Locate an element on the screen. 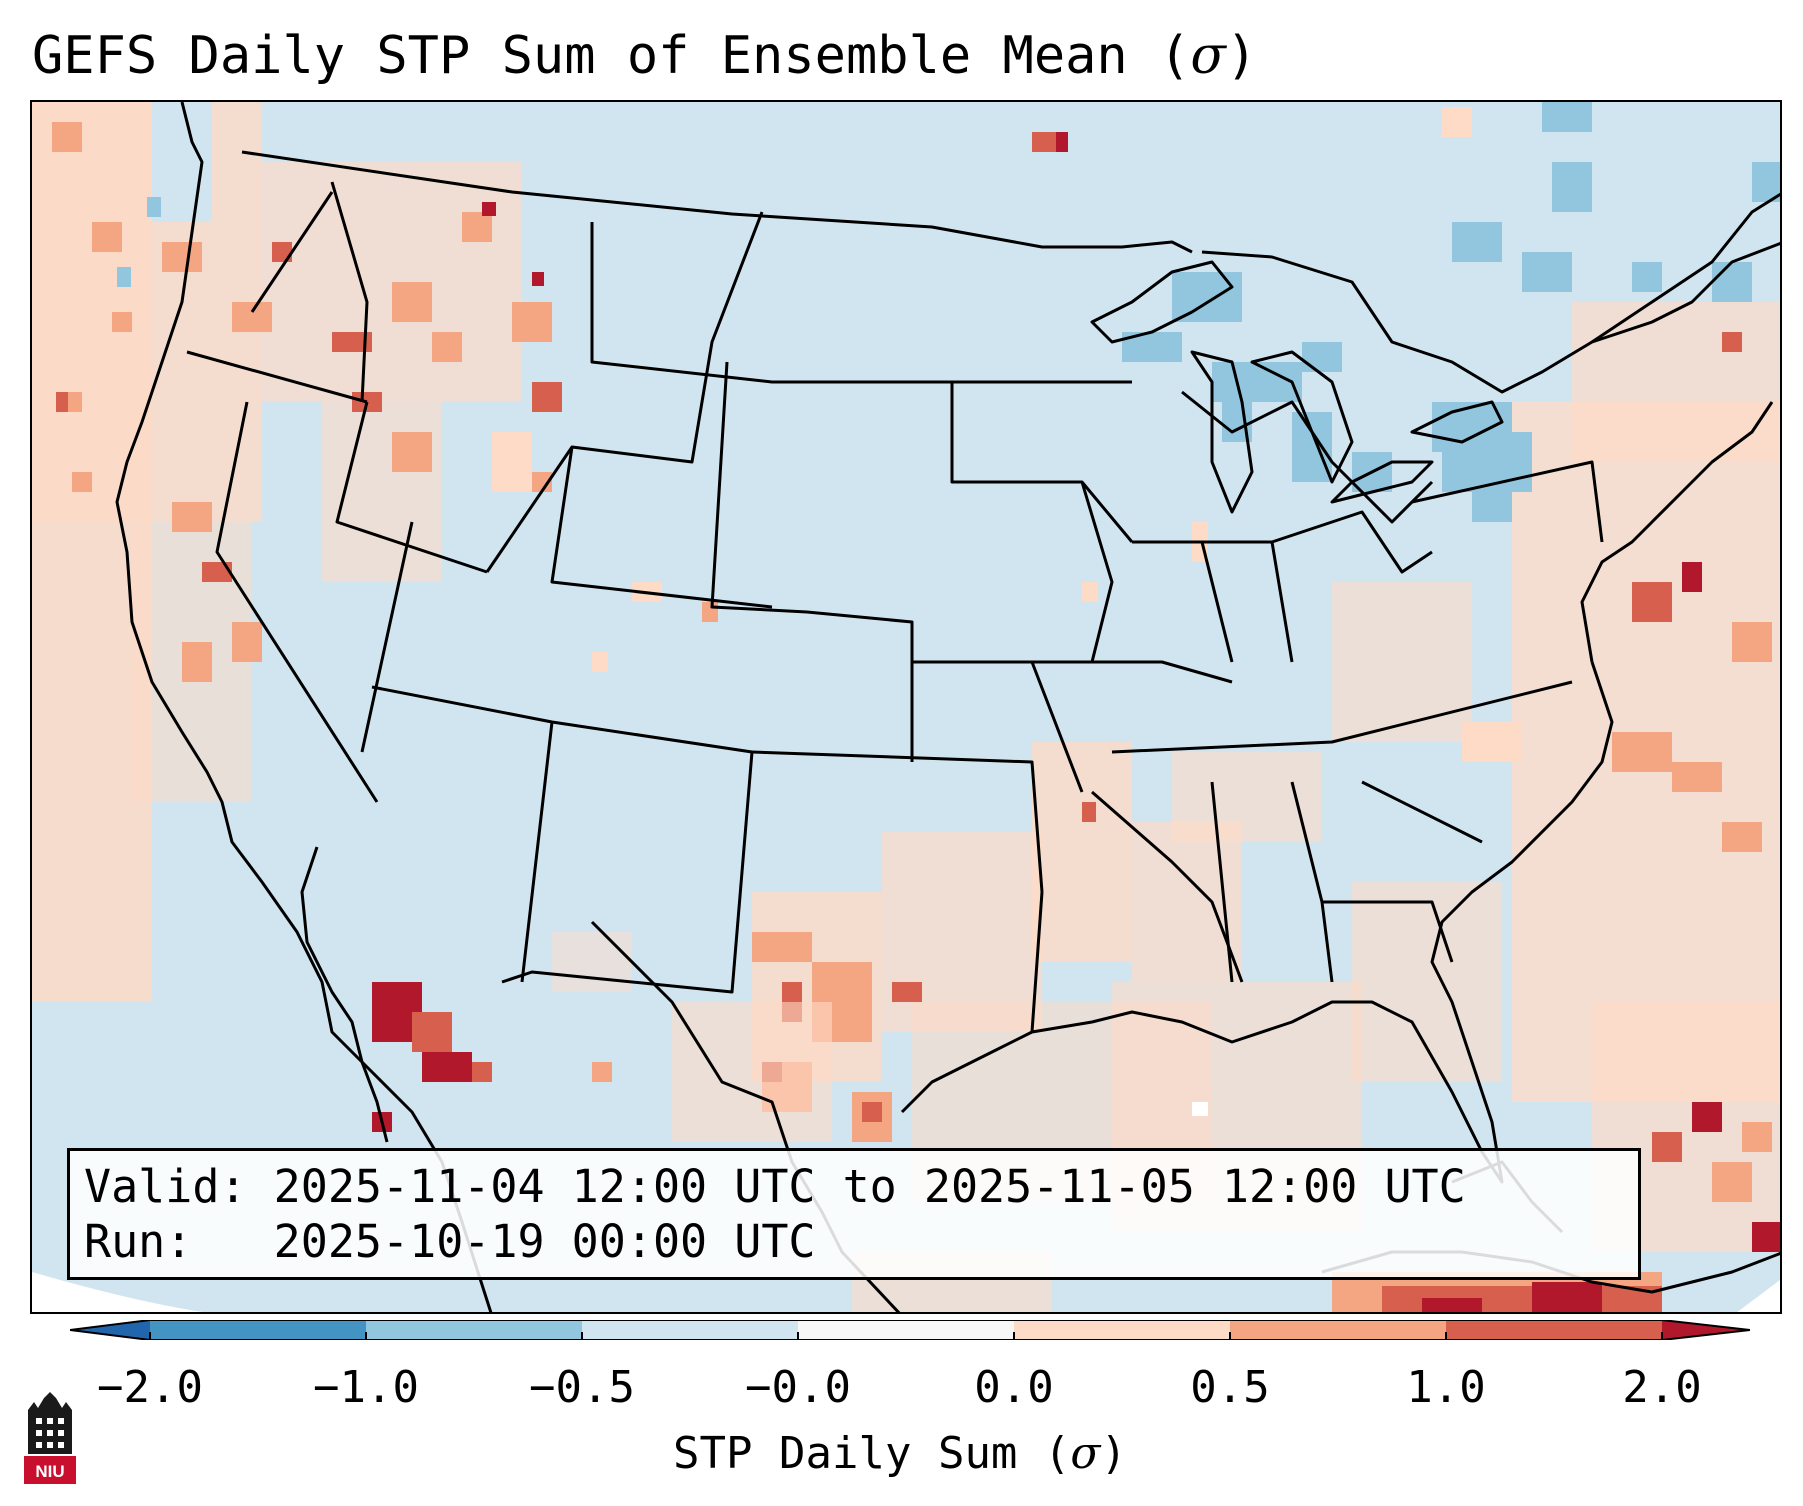 The width and height of the screenshot is (1803, 1506). projection-edge is located at coordinates (117, 1292).